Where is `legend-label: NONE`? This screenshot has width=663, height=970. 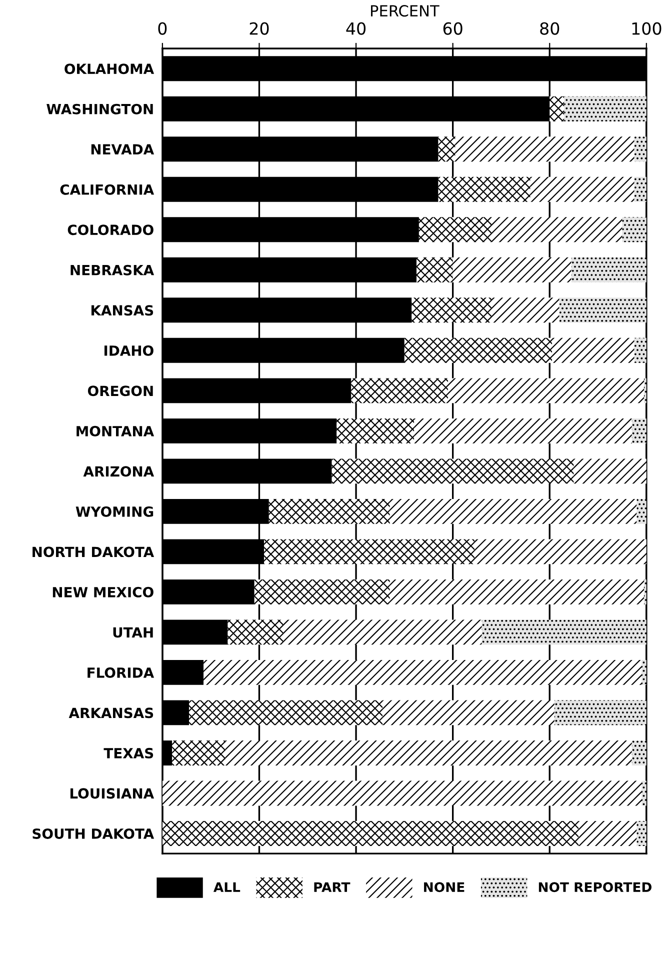 legend-label: NONE is located at coordinates (444, 887).